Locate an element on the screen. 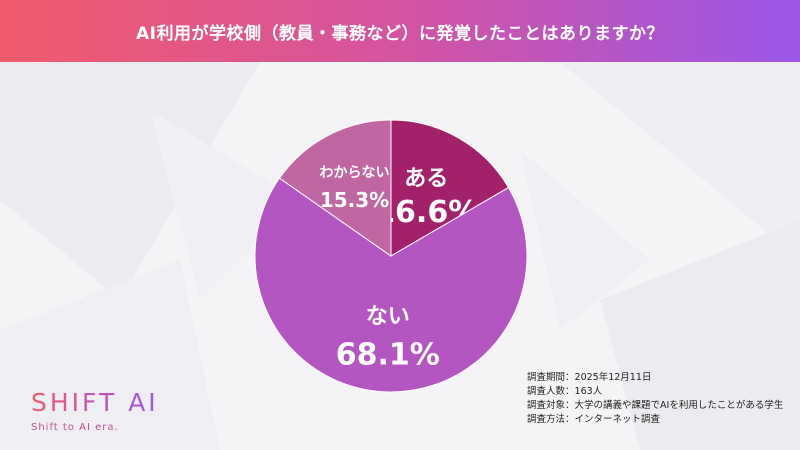 The width and height of the screenshot is (800, 450). survey-value: 163人 is located at coordinates (588, 391).